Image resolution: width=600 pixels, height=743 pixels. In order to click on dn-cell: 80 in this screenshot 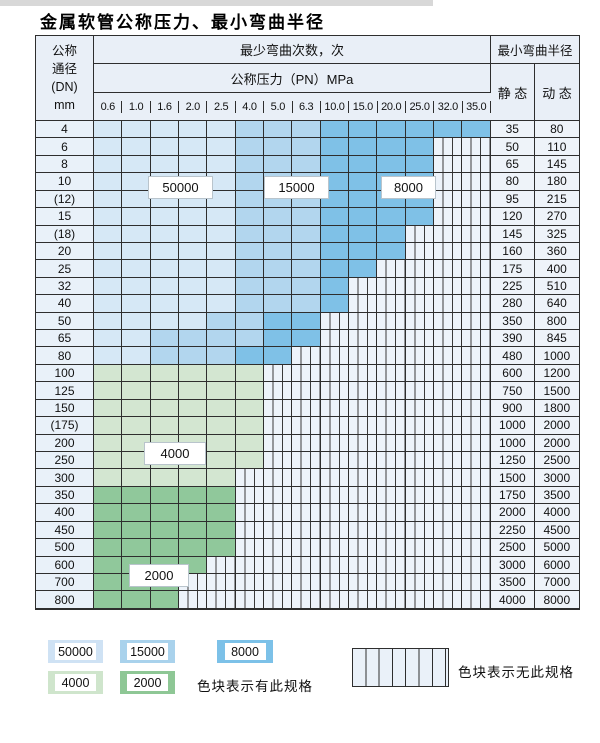, I will do `click(65, 356)`.